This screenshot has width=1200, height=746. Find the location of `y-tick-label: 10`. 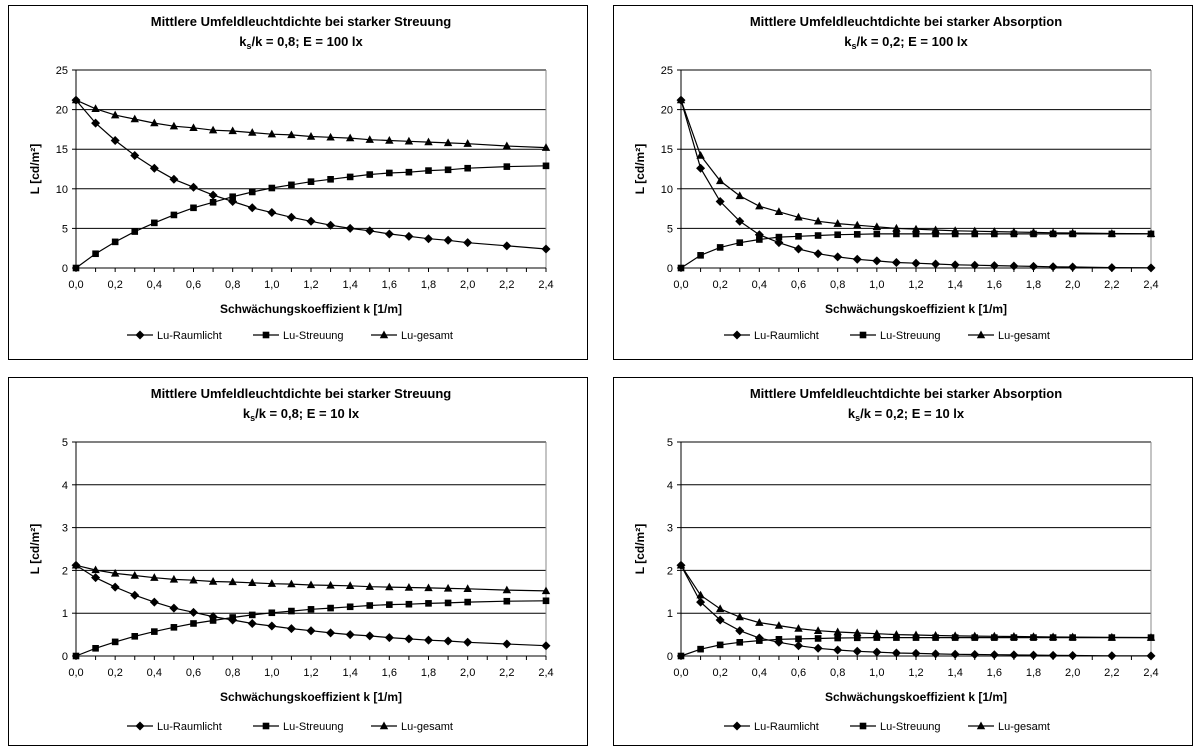

y-tick-label: 10 is located at coordinates (62, 190).